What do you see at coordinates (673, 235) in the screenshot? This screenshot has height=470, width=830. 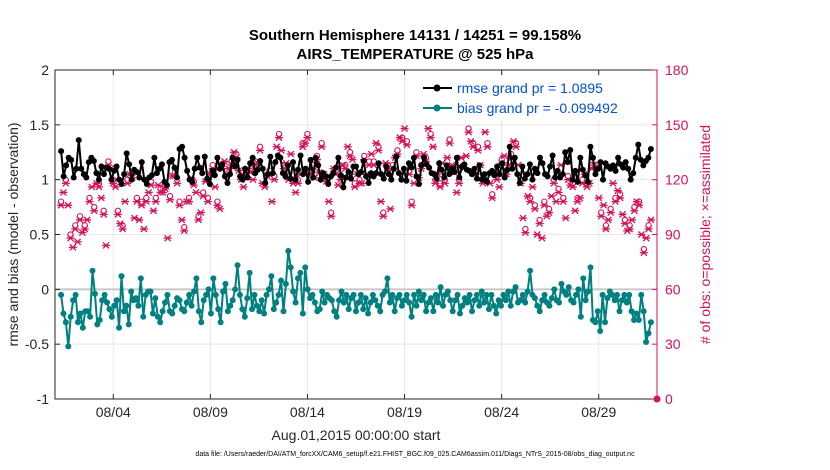 I see `y2-tick-label: 90` at bounding box center [673, 235].